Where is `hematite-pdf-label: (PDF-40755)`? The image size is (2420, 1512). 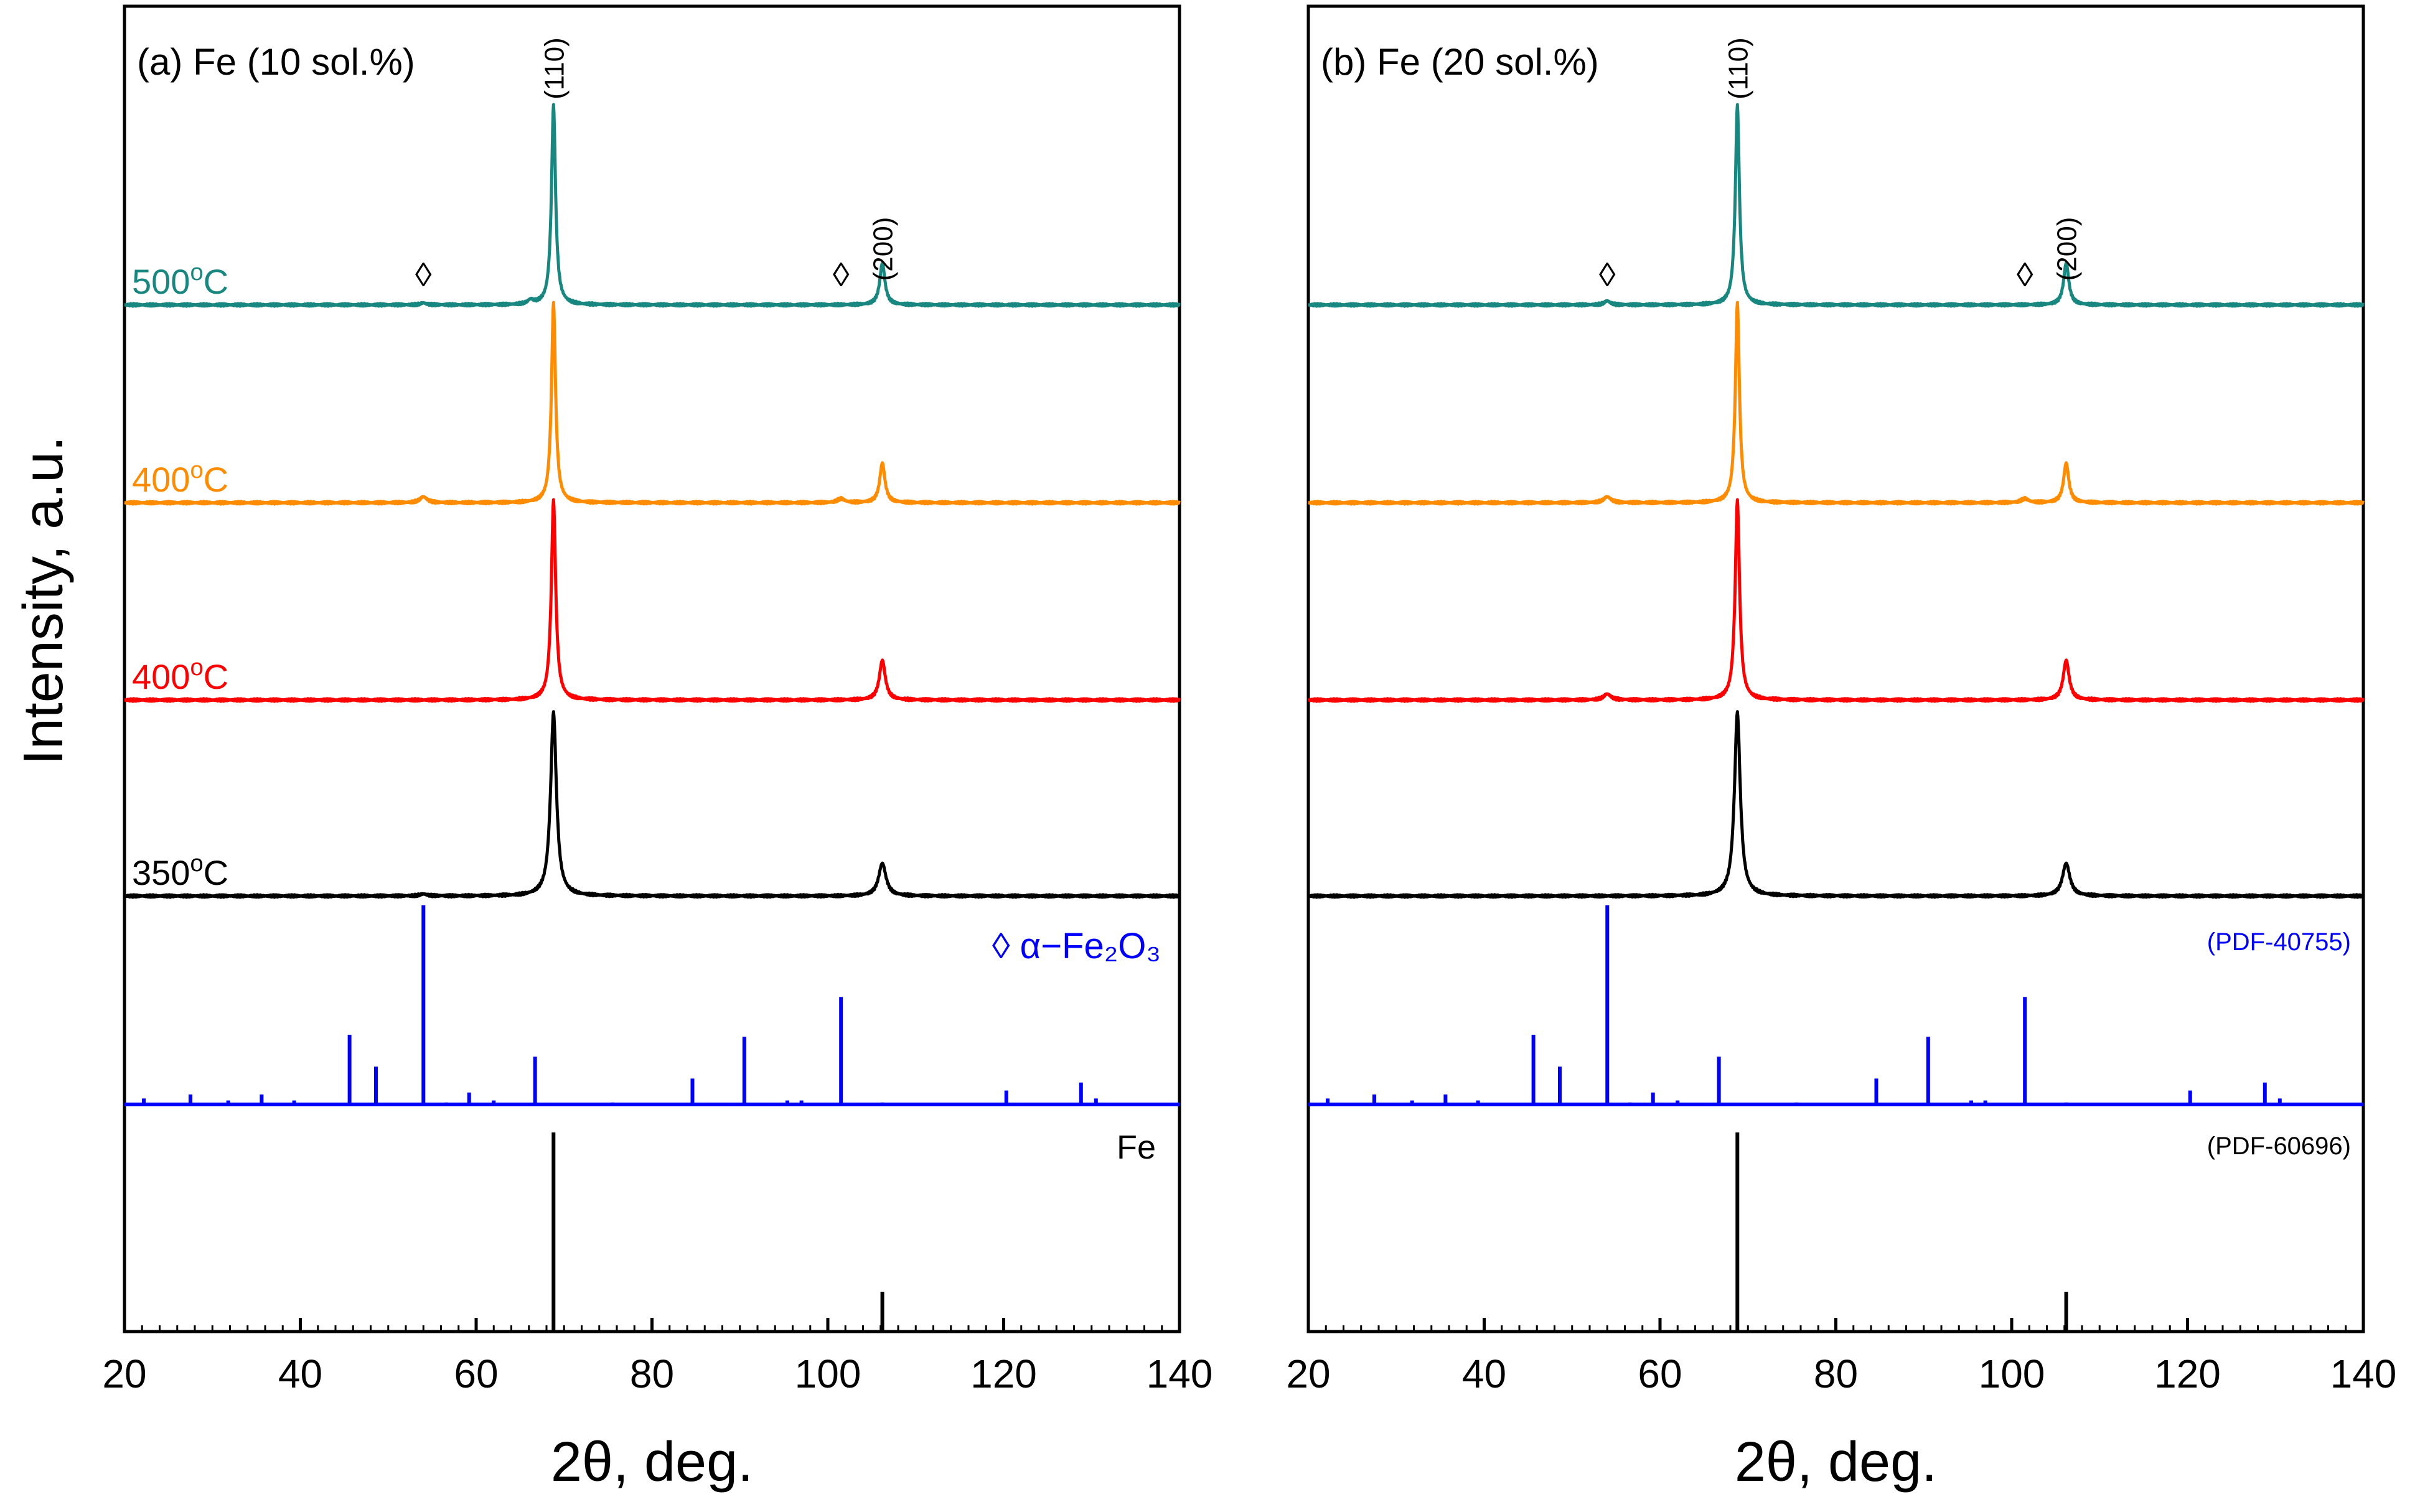
hematite-pdf-label: (PDF-40755) is located at coordinates (2279, 942).